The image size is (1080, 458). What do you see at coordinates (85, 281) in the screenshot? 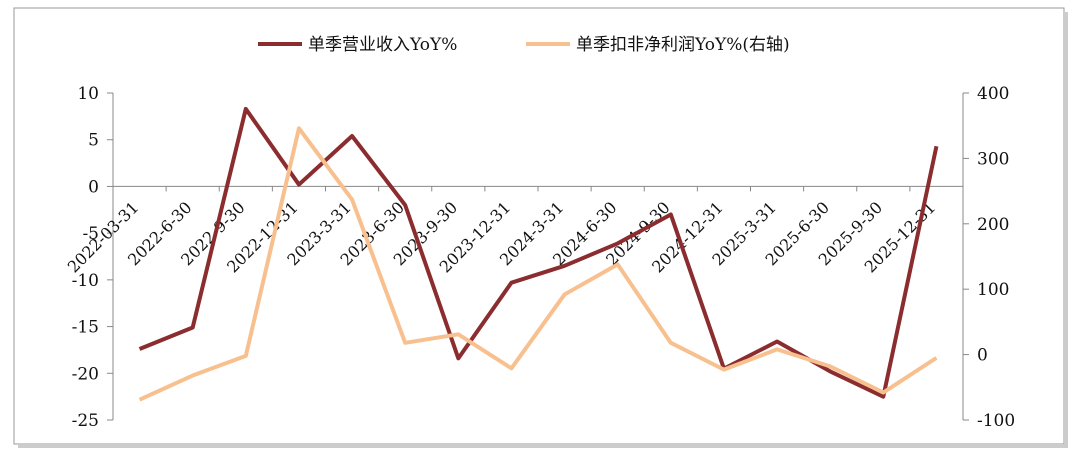
I see `y-tick-label: -10` at bounding box center [85, 281].